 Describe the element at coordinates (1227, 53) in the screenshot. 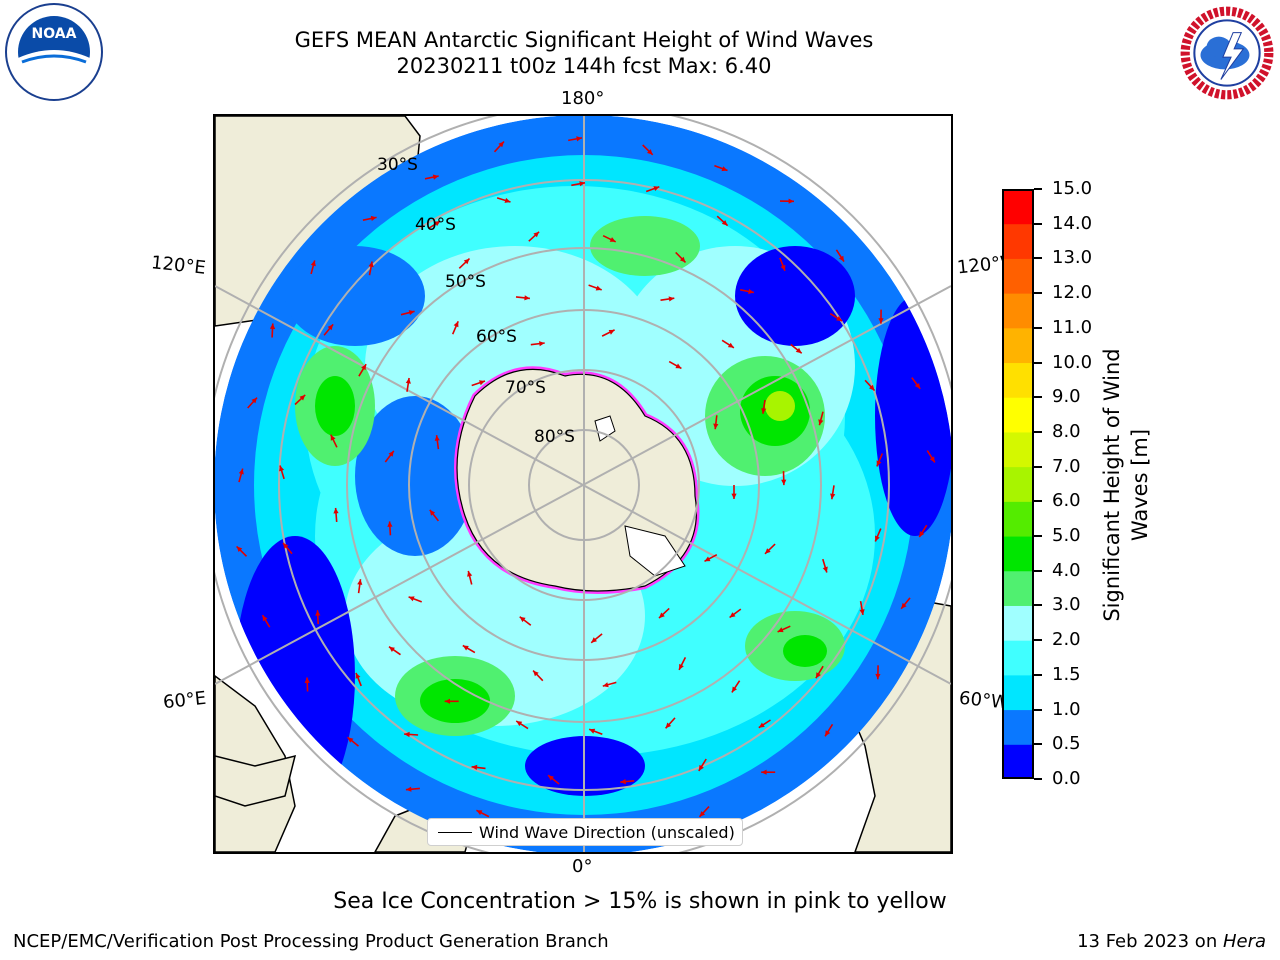

I see `nws-logo` at that location.